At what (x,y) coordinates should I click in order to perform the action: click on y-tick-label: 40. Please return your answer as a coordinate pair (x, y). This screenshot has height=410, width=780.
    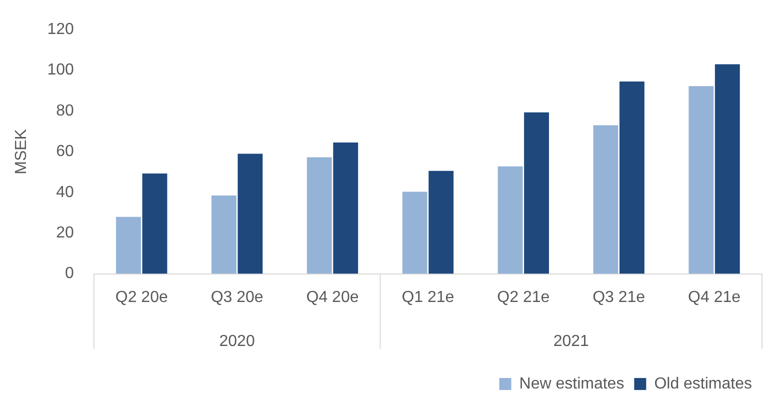
    Looking at the image, I should click on (65, 192).